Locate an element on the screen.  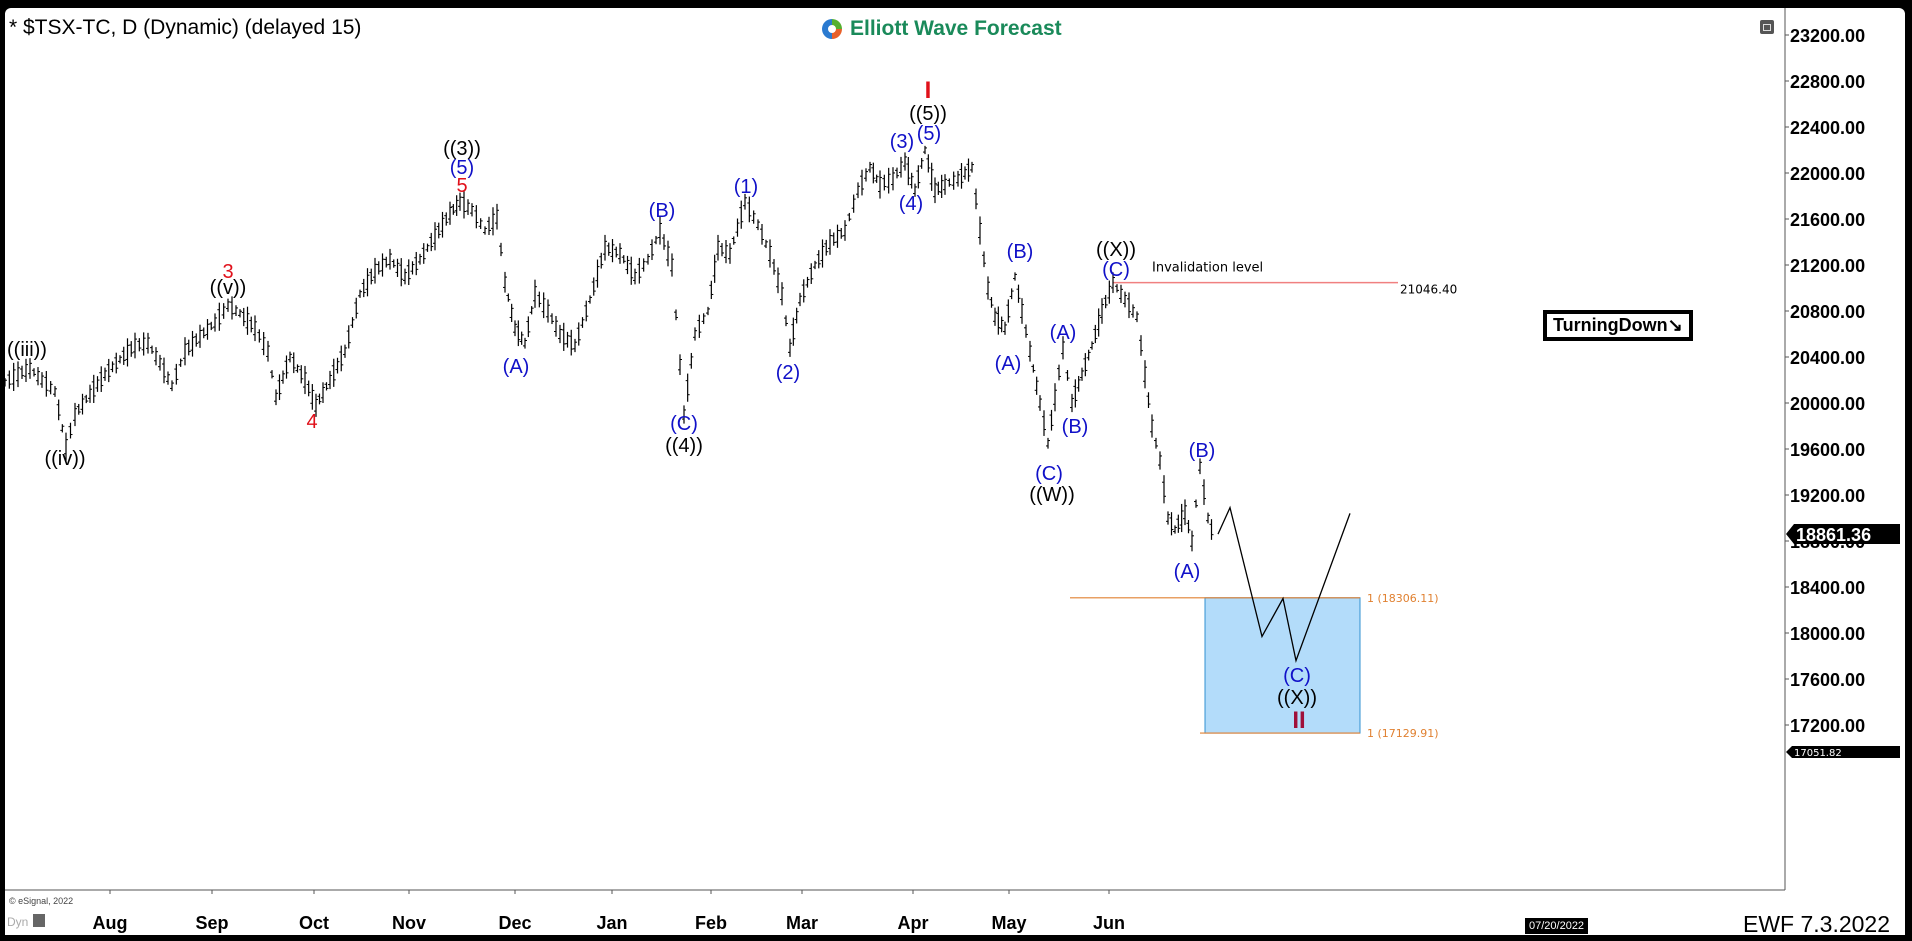
invalidation-label: Invalidation level is located at coordinates (1207, 268).